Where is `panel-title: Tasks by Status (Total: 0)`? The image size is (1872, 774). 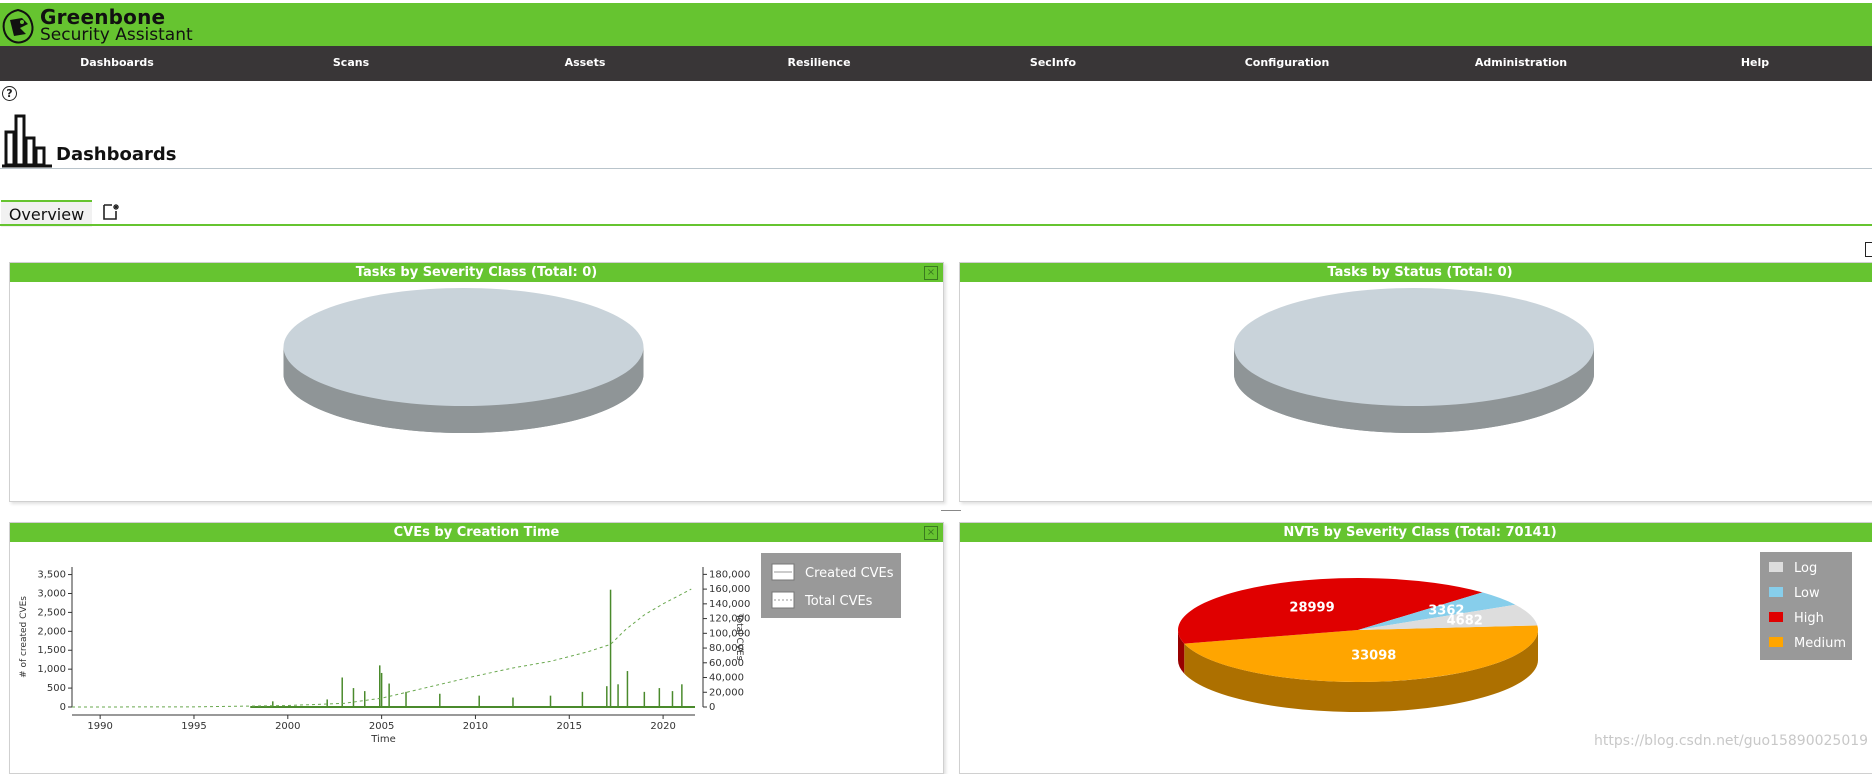 panel-title: Tasks by Status (Total: 0) is located at coordinates (1416, 272).